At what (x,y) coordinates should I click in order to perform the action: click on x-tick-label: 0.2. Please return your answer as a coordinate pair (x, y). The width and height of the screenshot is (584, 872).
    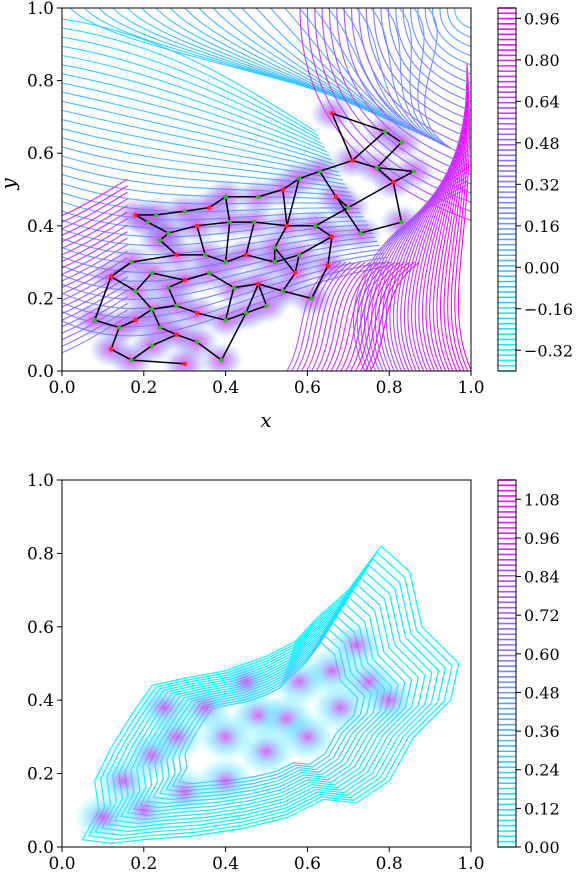
    Looking at the image, I should click on (143, 388).